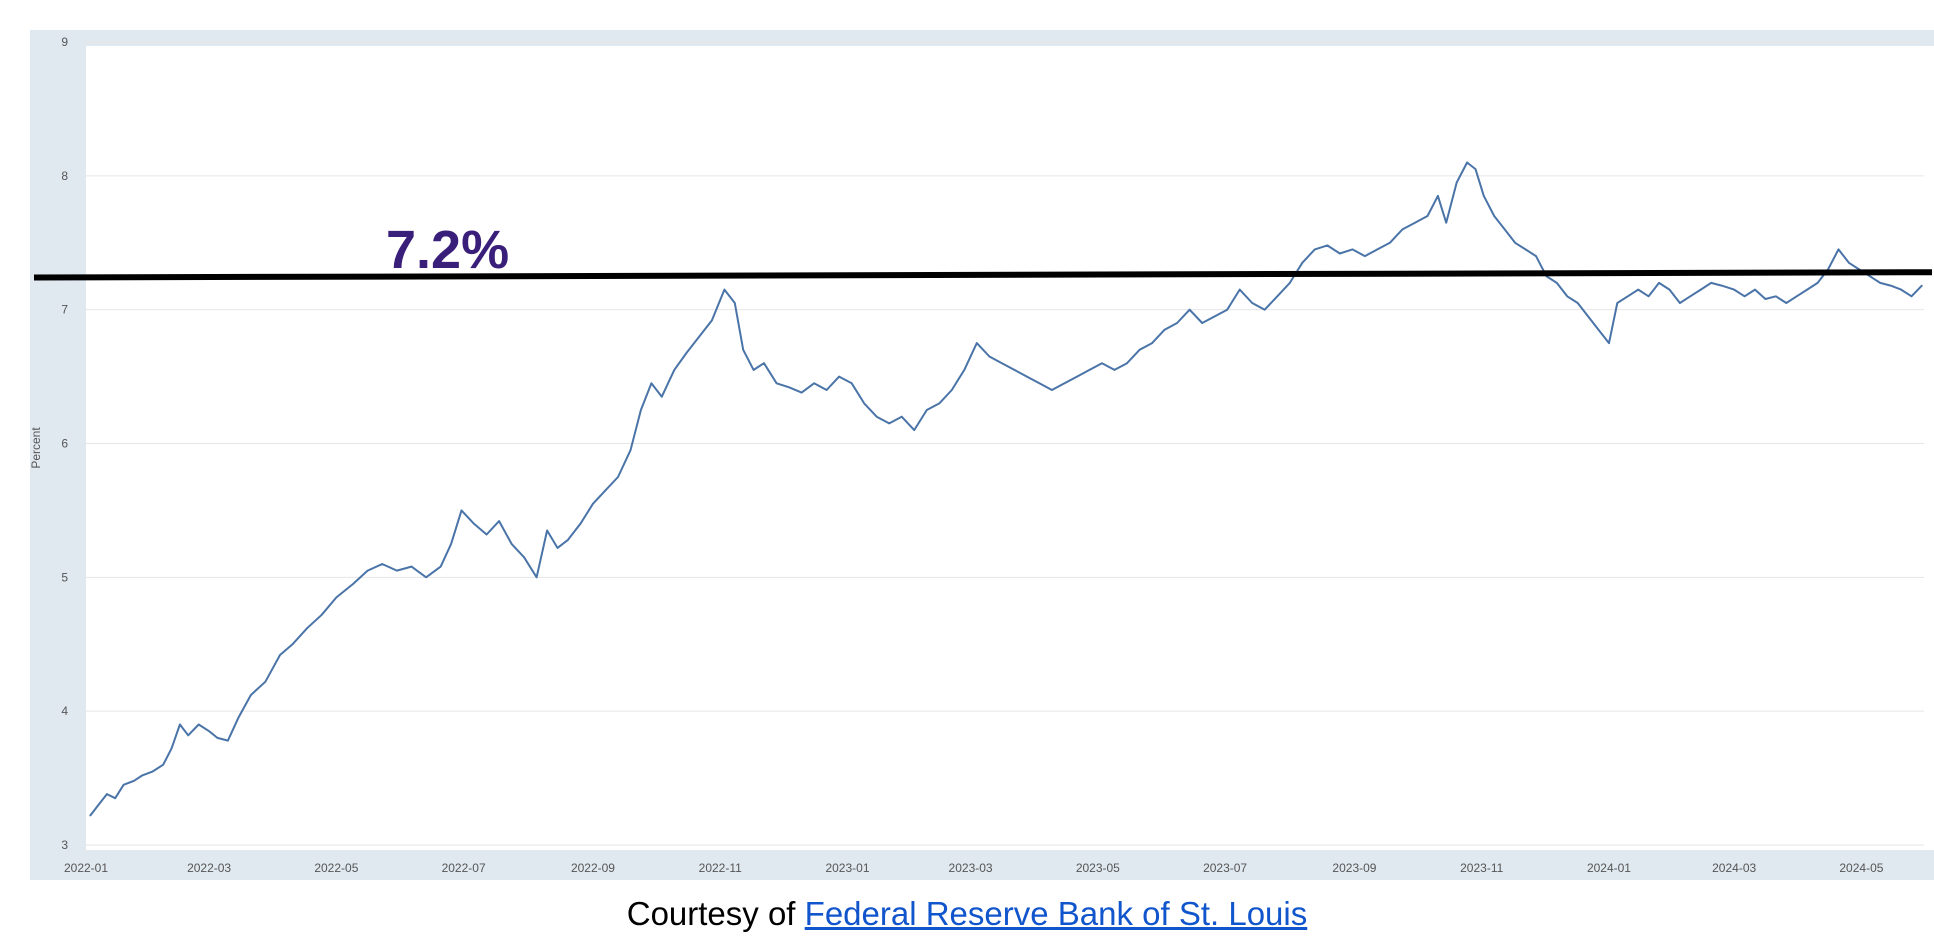 This screenshot has height=946, width=1934. What do you see at coordinates (64, 711) in the screenshot?
I see `y-tick-label: 4` at bounding box center [64, 711].